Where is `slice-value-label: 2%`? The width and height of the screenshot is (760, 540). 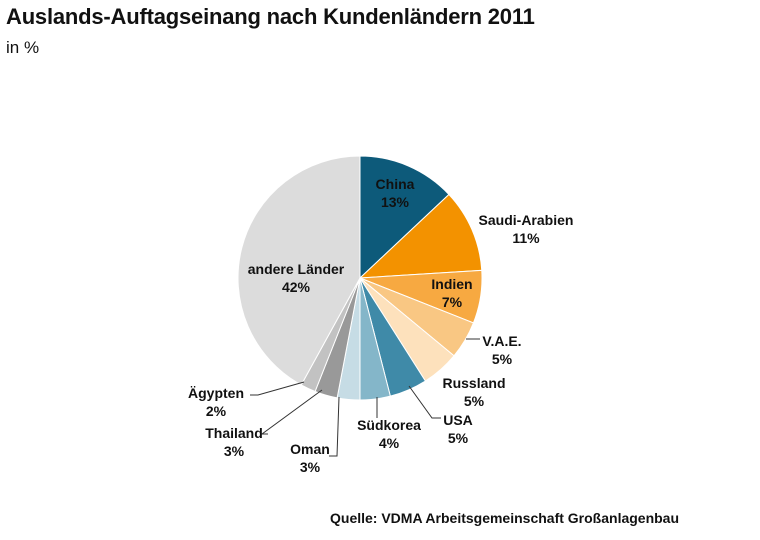 slice-value-label: 2% is located at coordinates (216, 411).